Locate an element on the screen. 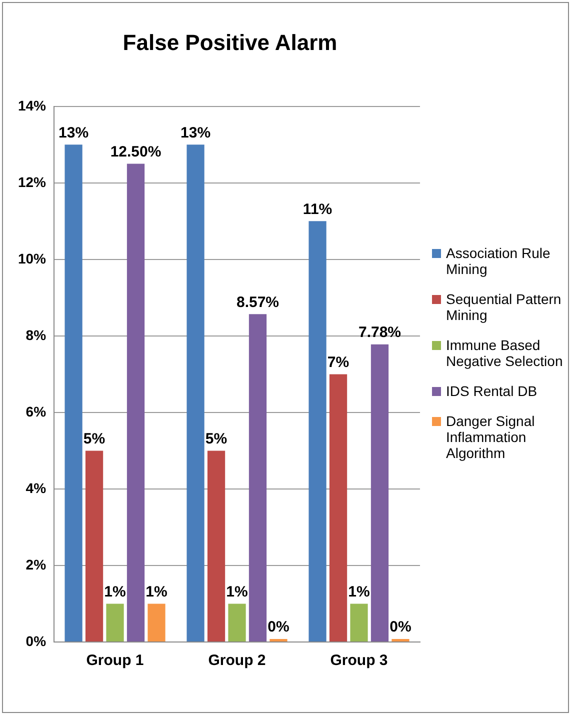  legend-label: Immune Based Negative Selection is located at coordinates (505, 353).